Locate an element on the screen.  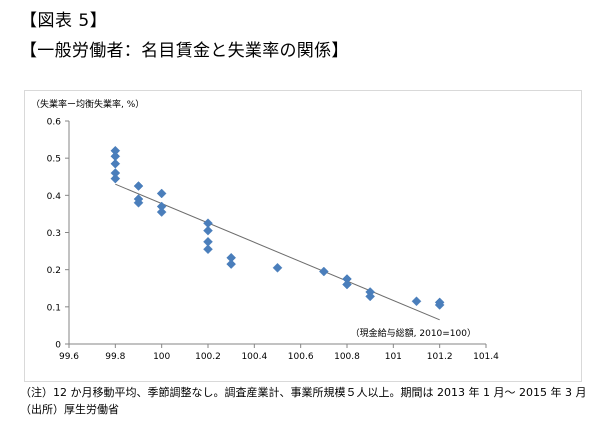
figure-title: 【一般労働者：名目賃金と失業率の関係】 is located at coordinates (184, 51).